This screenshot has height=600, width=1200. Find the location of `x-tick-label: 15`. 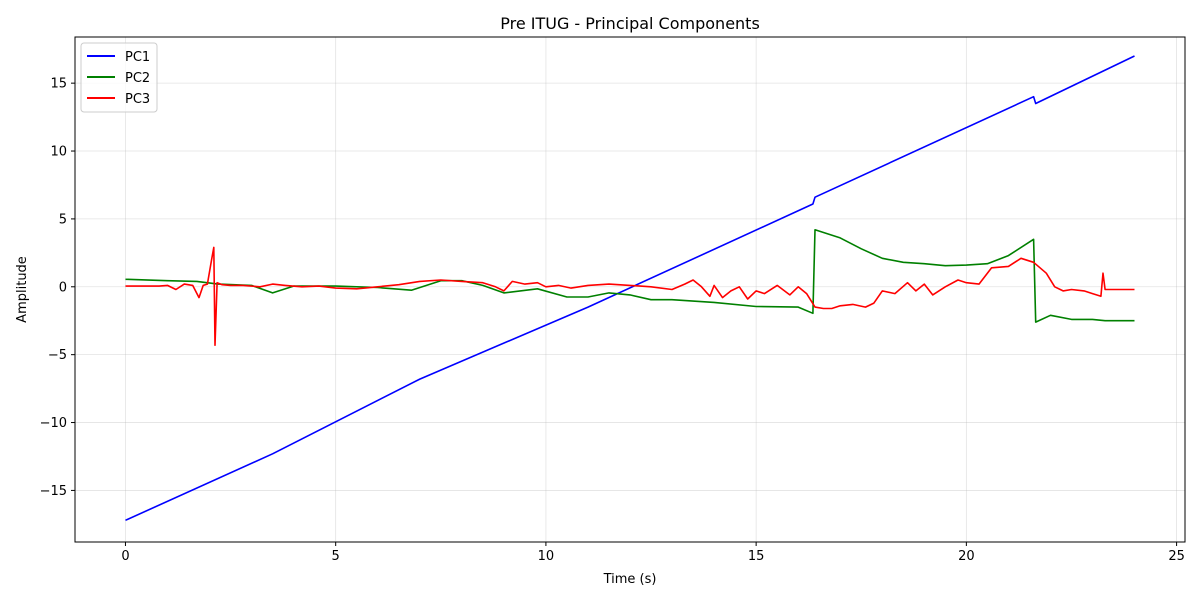

x-tick-label: 15 is located at coordinates (756, 556).